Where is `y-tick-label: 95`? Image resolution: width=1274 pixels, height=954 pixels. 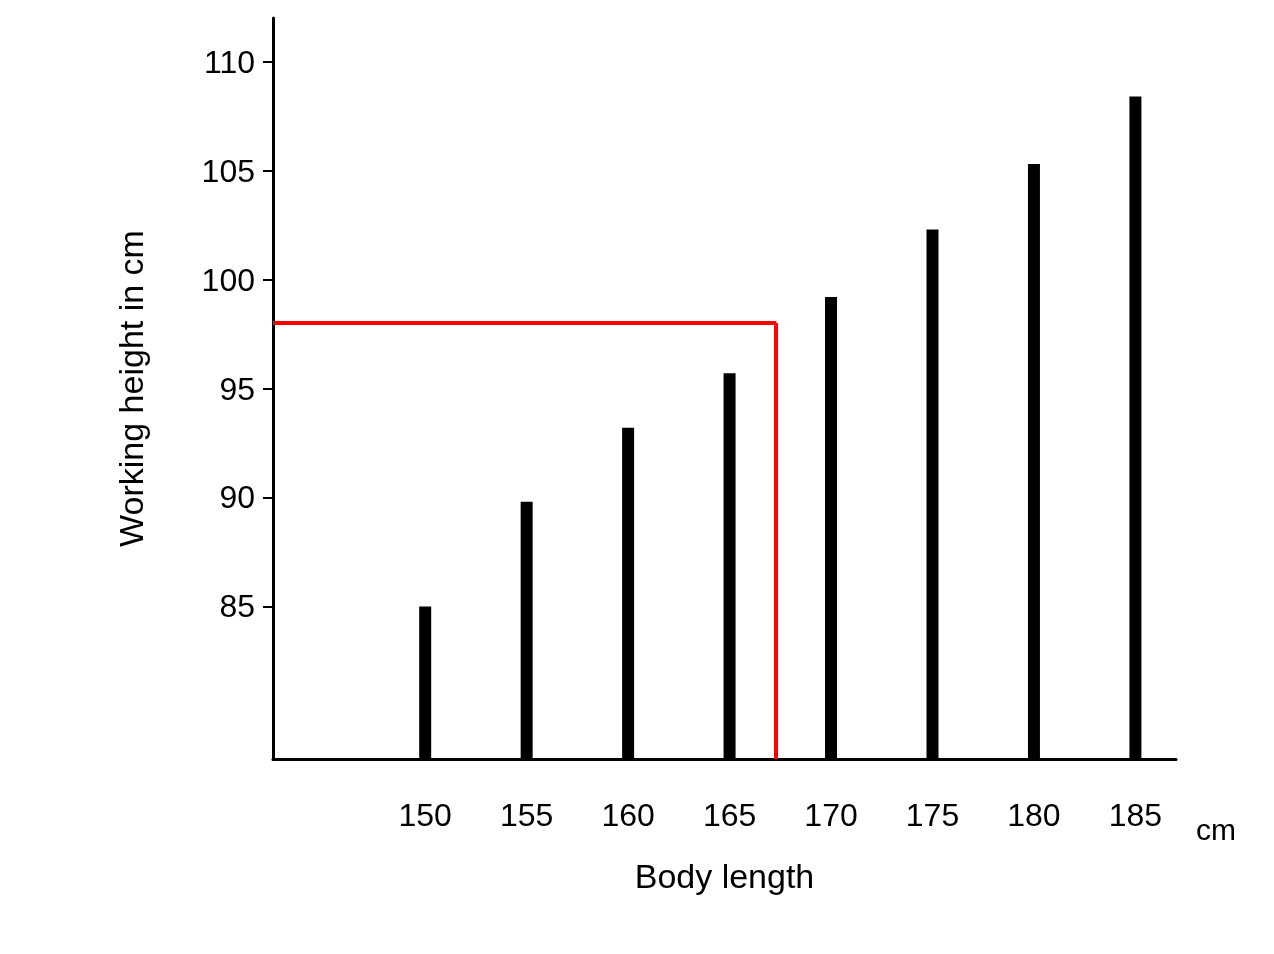
y-tick-label: 95 is located at coordinates (237, 388).